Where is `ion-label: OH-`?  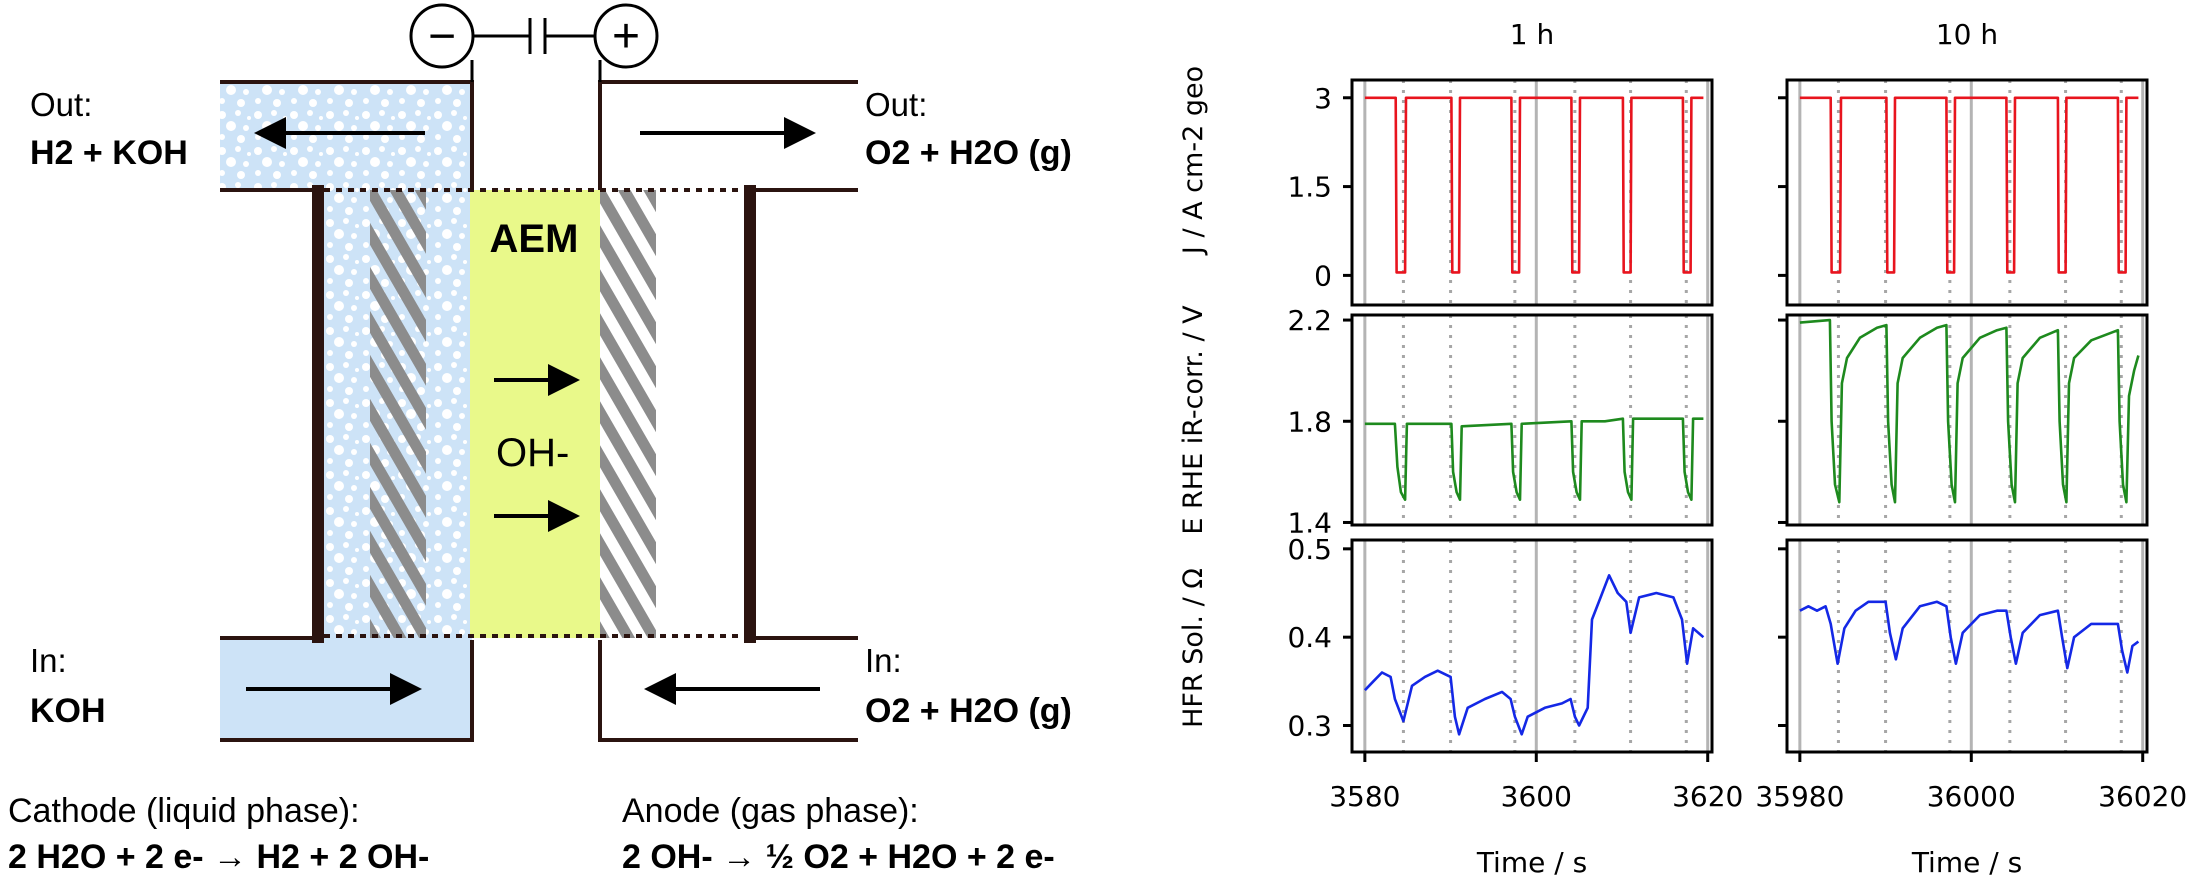
ion-label: OH- is located at coordinates (532, 453).